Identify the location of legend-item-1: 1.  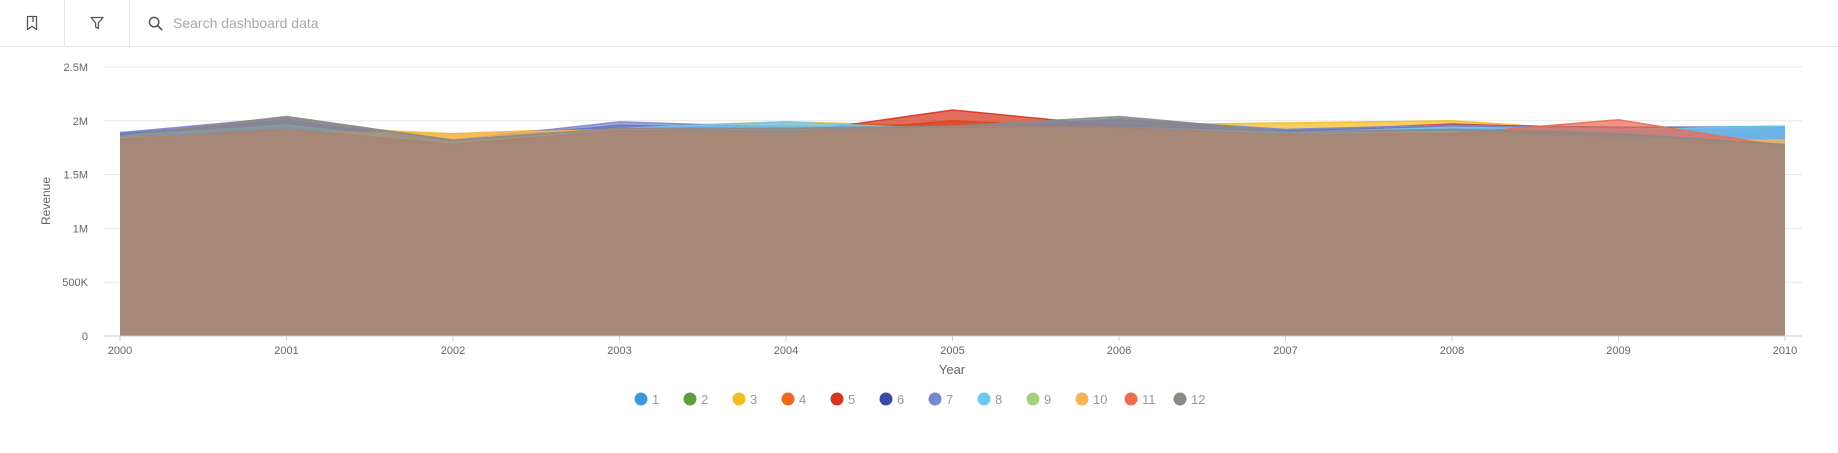
(647, 399).